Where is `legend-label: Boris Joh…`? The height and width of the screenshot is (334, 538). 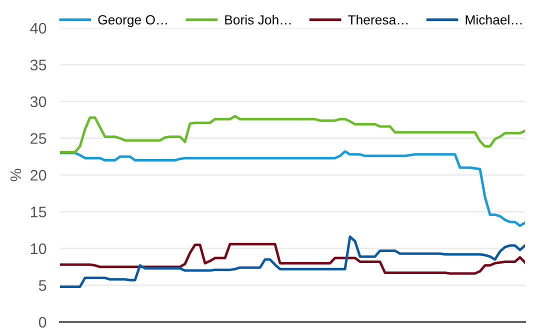
legend-label: Boris Joh… is located at coordinates (258, 19).